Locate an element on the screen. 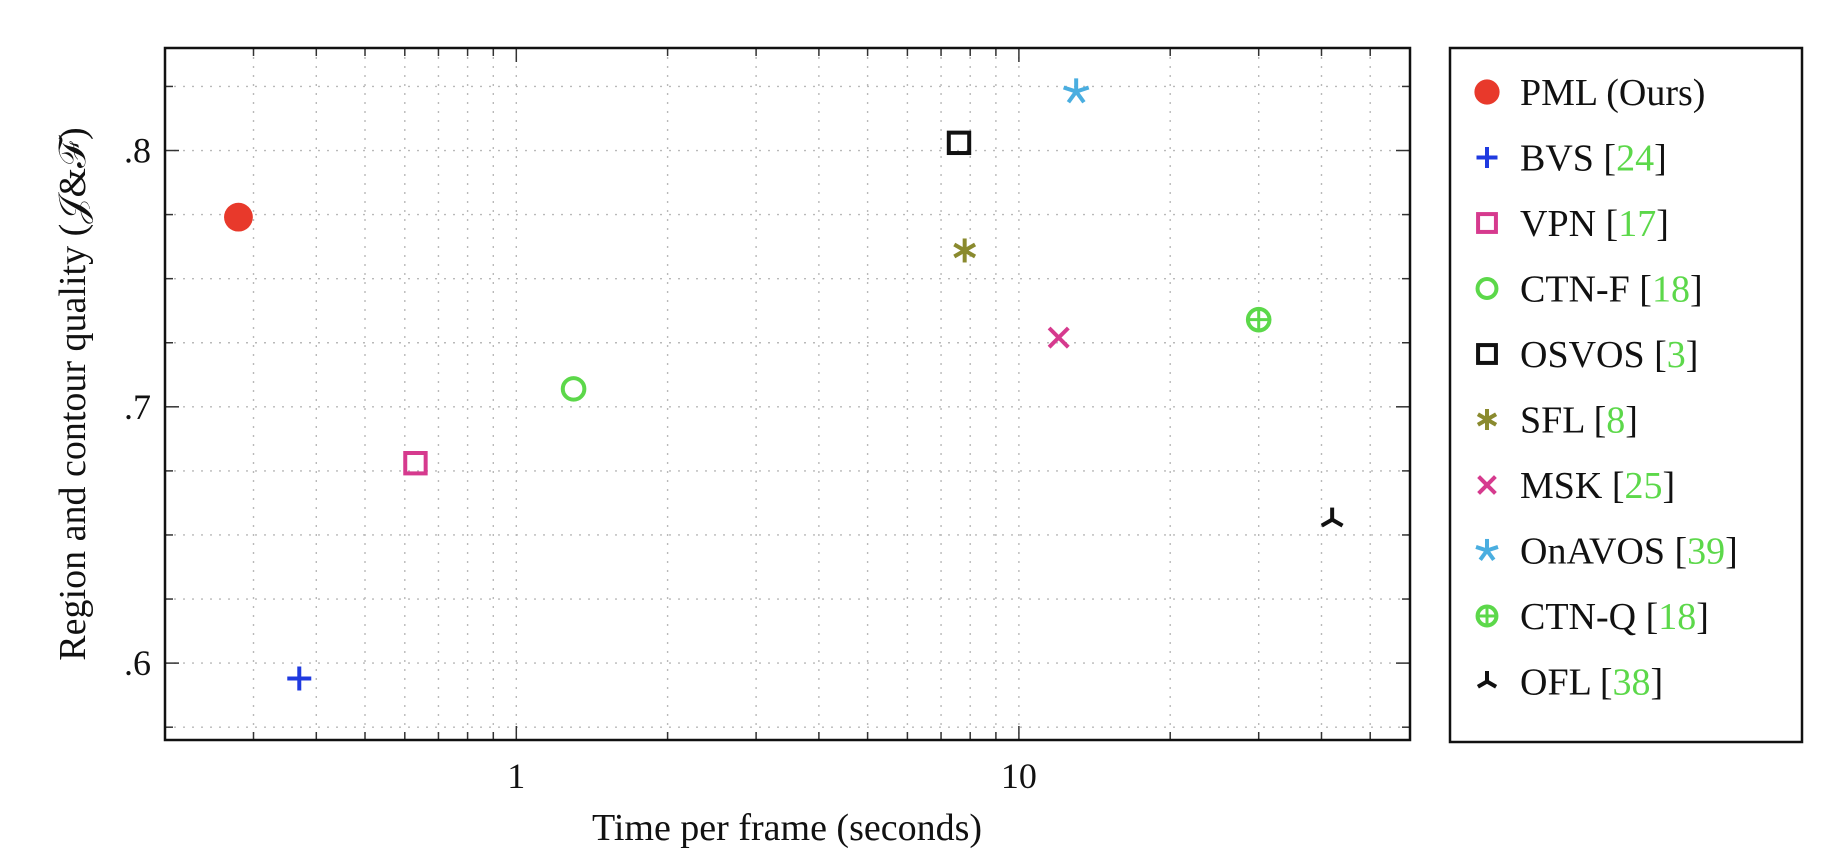  legend-label: OnAVOS is located at coordinates (1592, 552).